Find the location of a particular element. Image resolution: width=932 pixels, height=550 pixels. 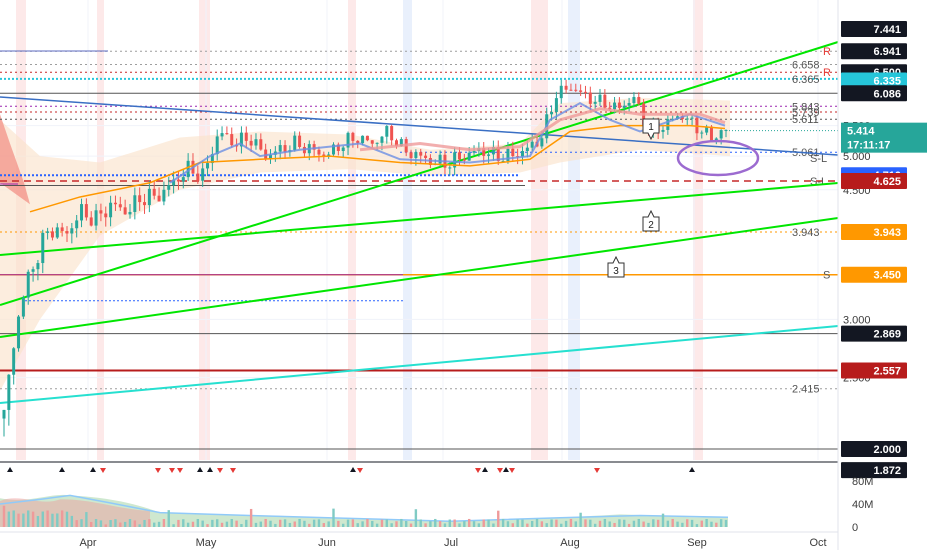

trendline-descending is located at coordinates (419, 126).